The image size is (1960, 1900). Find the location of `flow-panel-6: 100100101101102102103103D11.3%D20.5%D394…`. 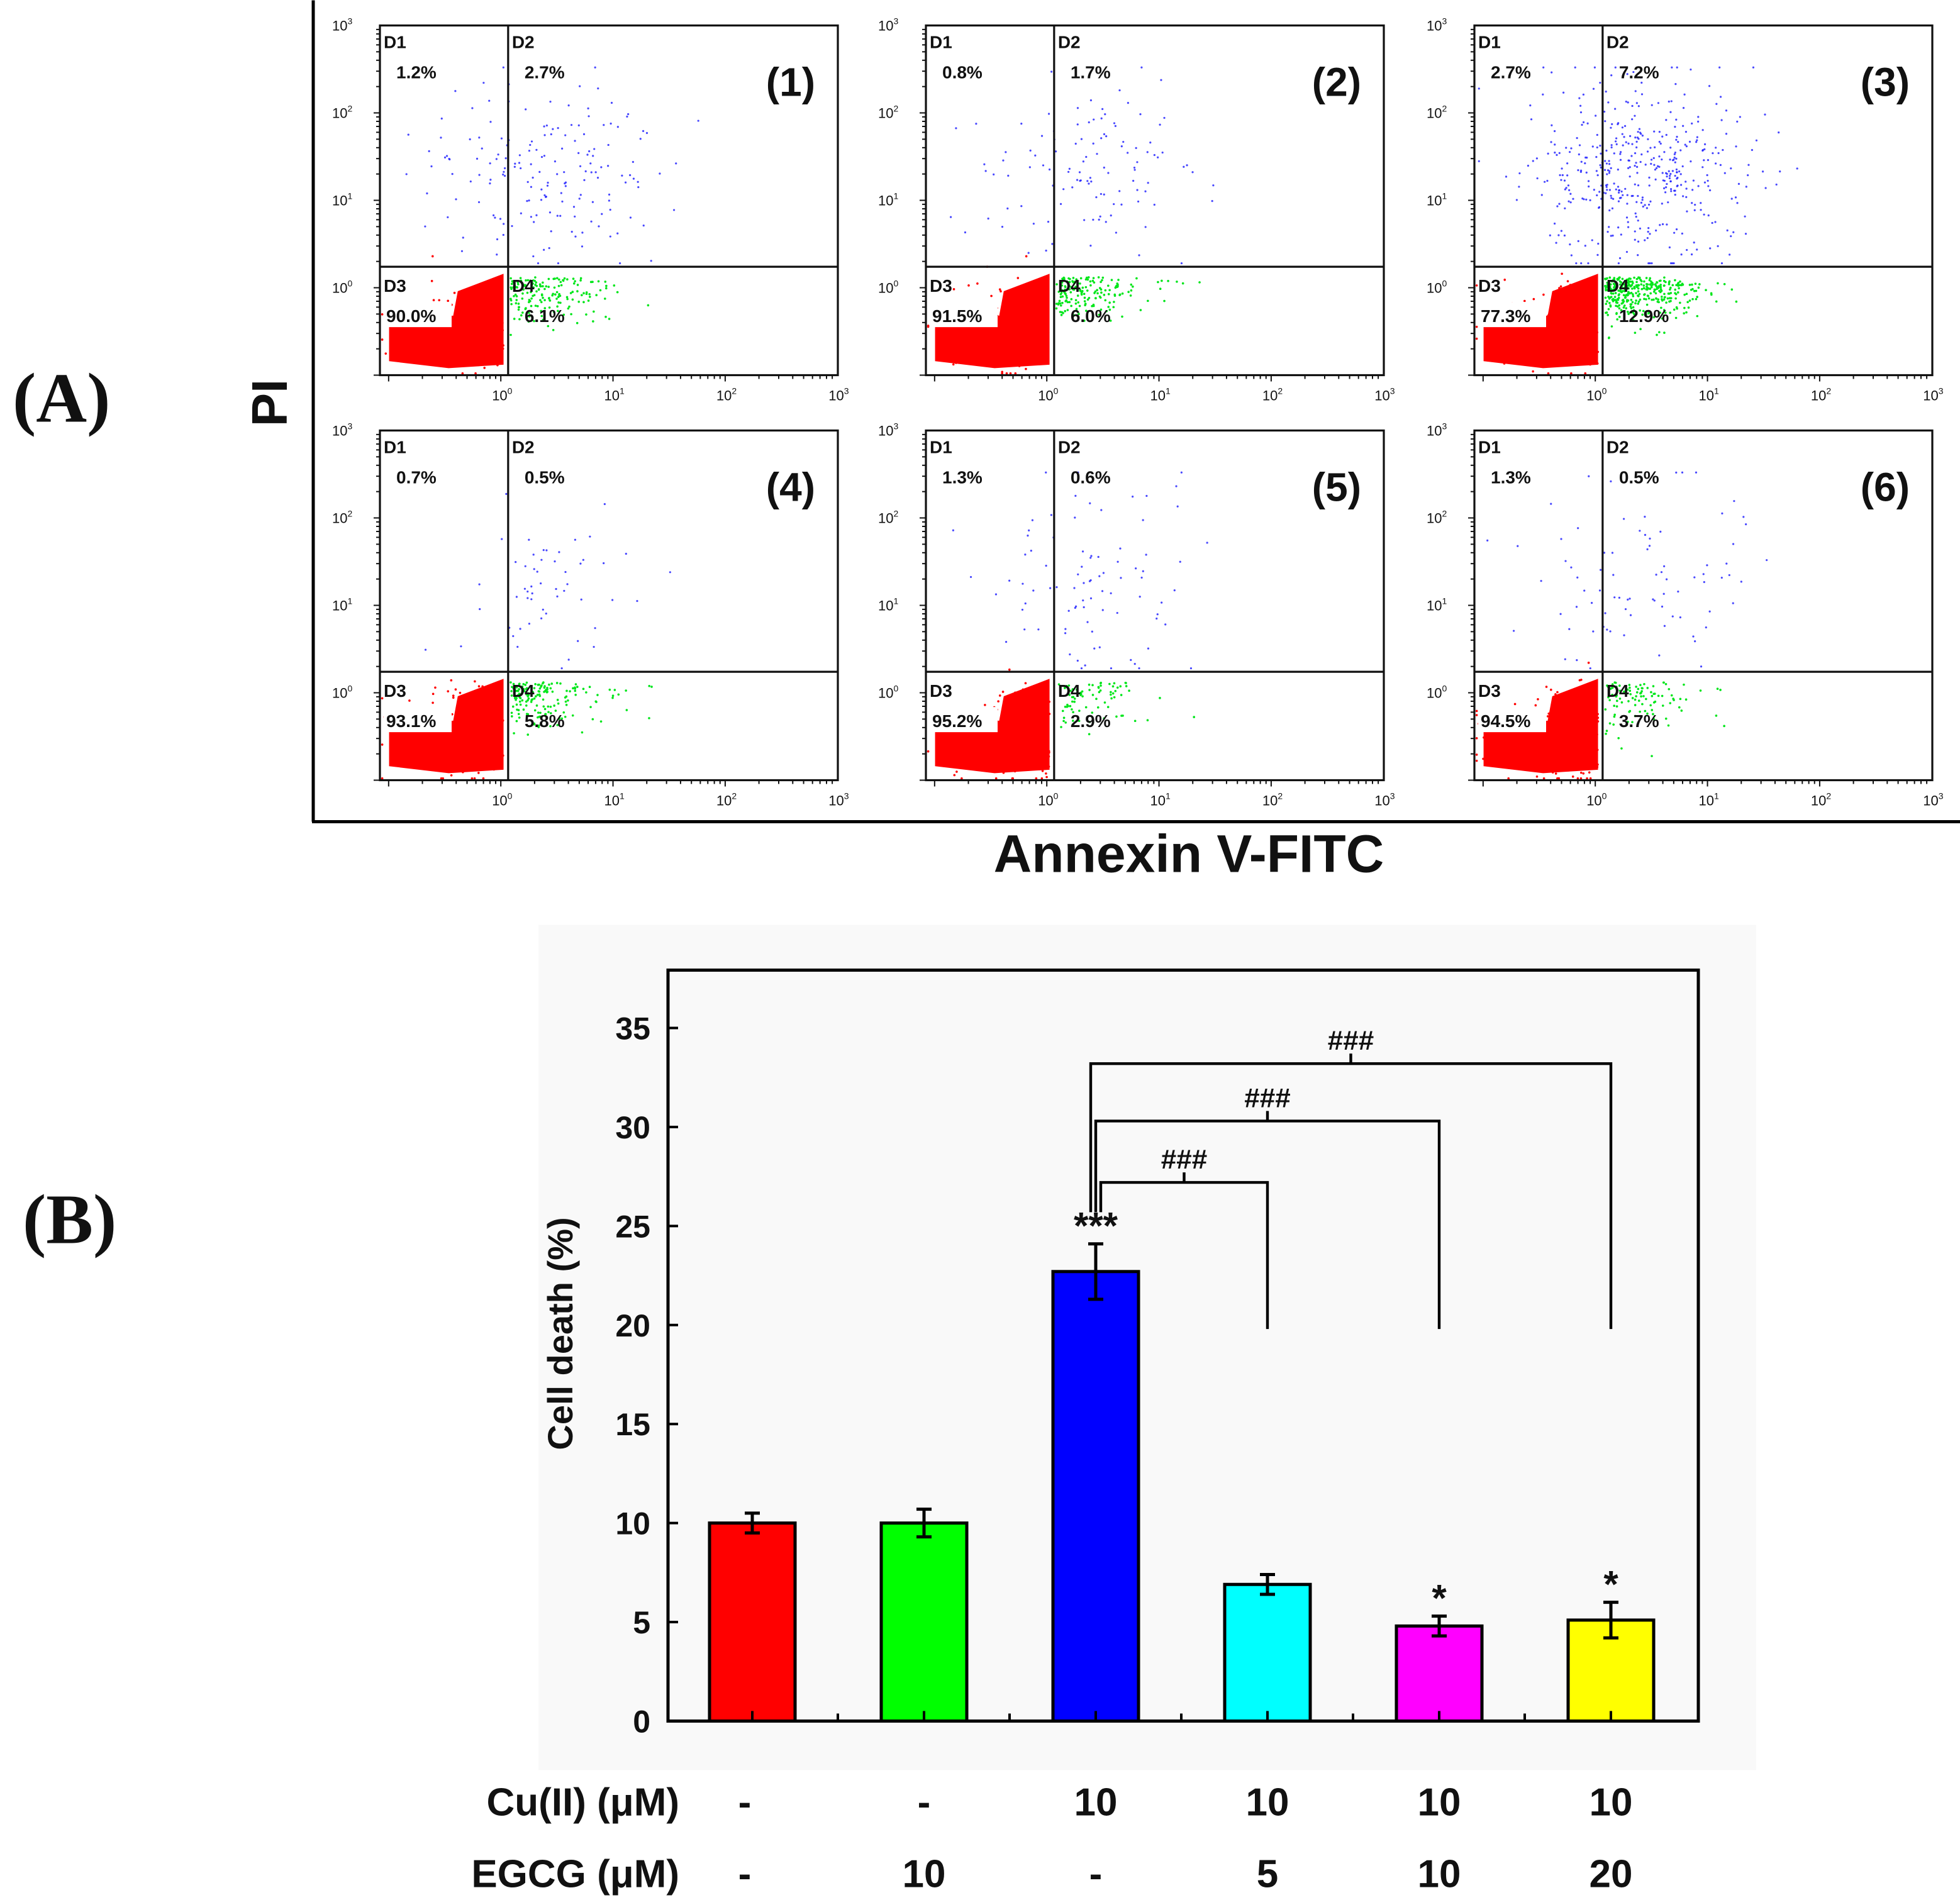

flow-panel-6: 100100101101102102103103D11.3%D20.5%D394… is located at coordinates (1685, 615).